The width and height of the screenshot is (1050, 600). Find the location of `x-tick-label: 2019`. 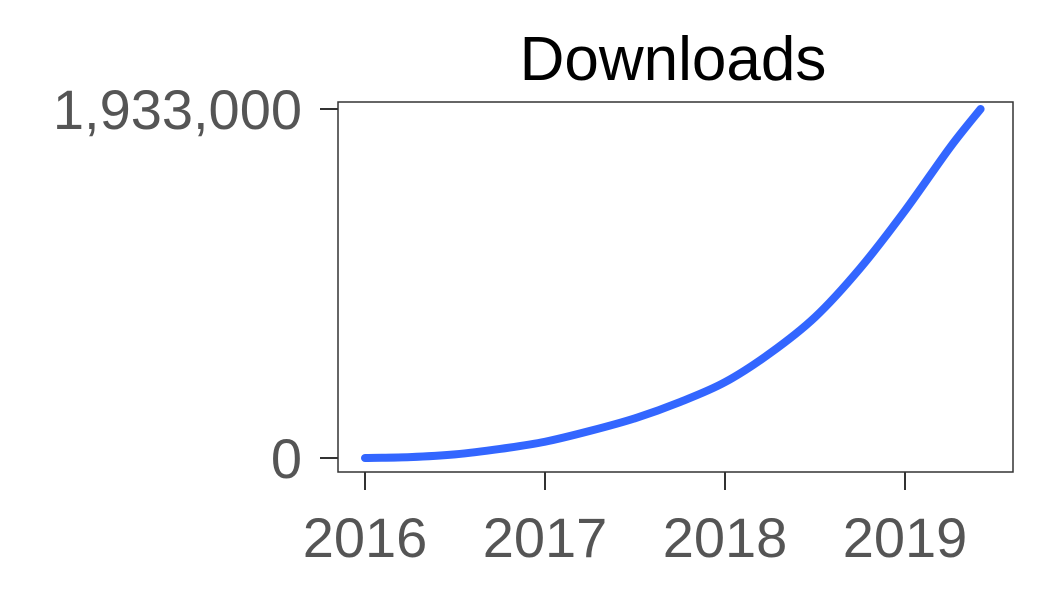

x-tick-label: 2019 is located at coordinates (905, 537).